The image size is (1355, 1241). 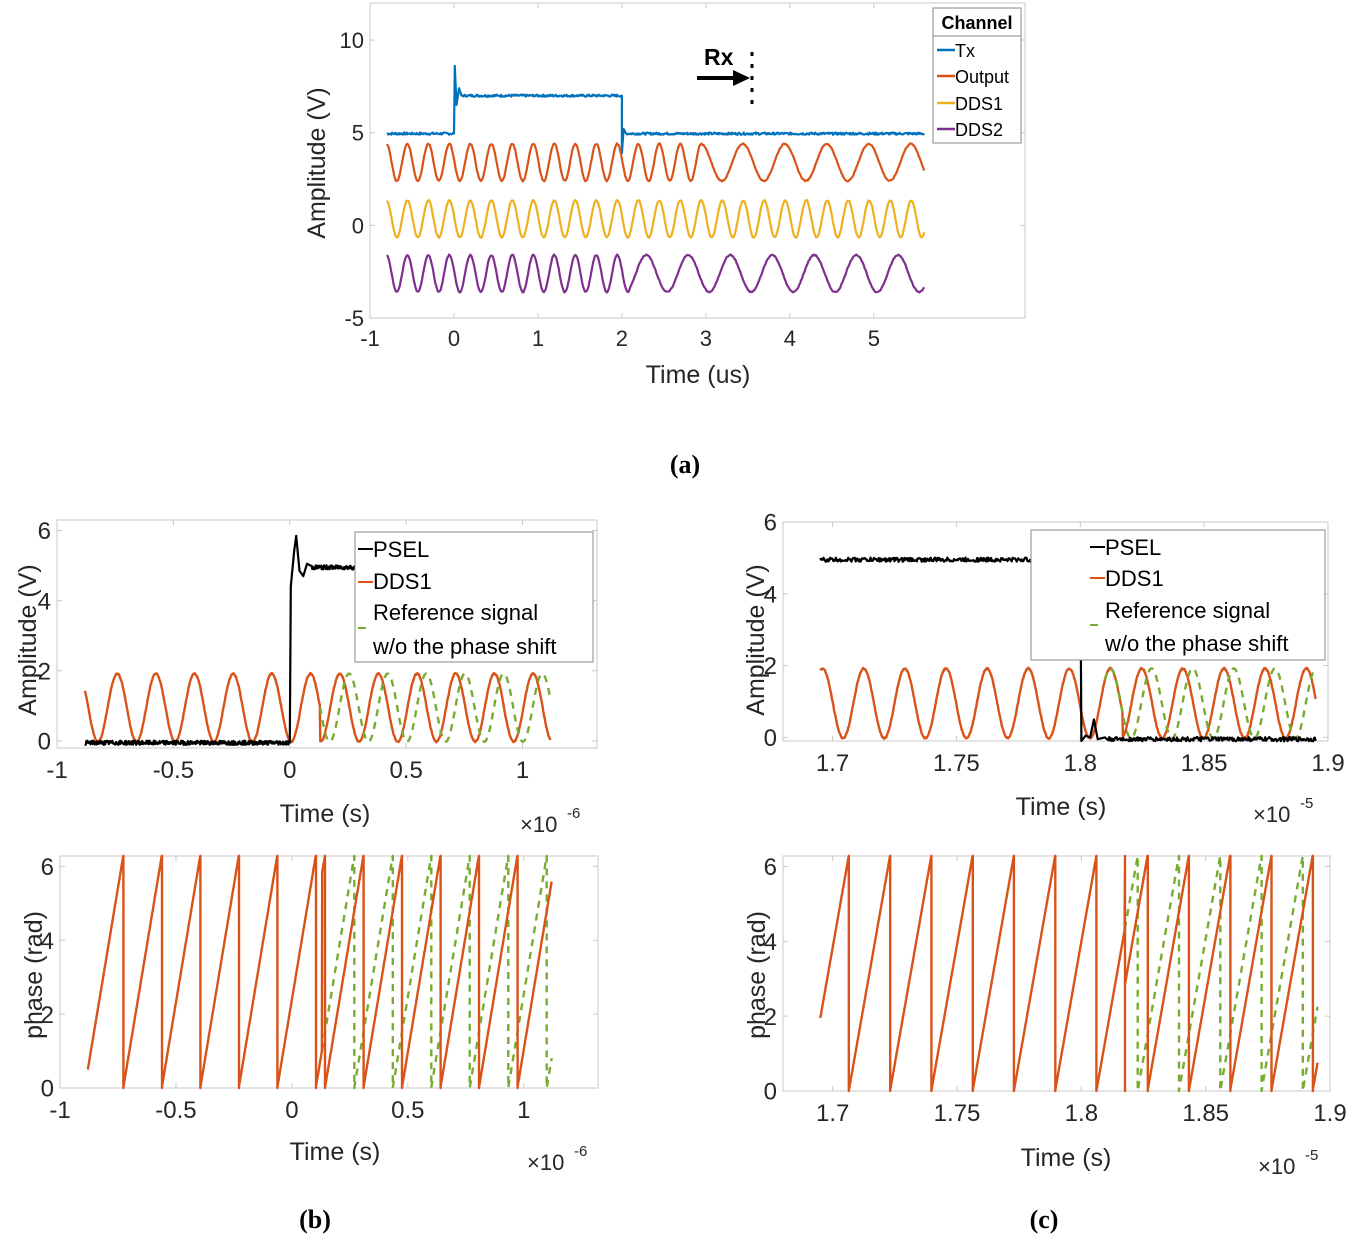 I want to click on series-output, so click(x=655, y=162).